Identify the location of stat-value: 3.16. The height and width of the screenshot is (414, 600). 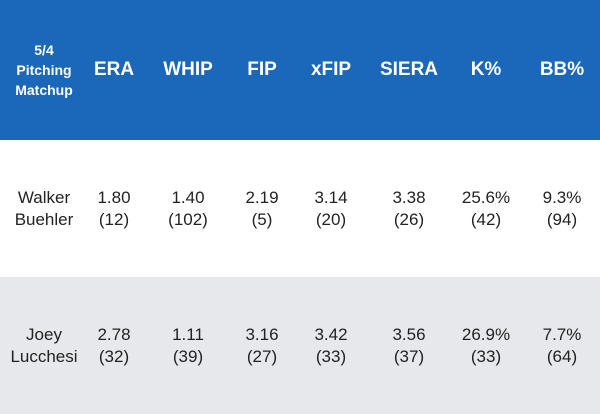
(262, 334).